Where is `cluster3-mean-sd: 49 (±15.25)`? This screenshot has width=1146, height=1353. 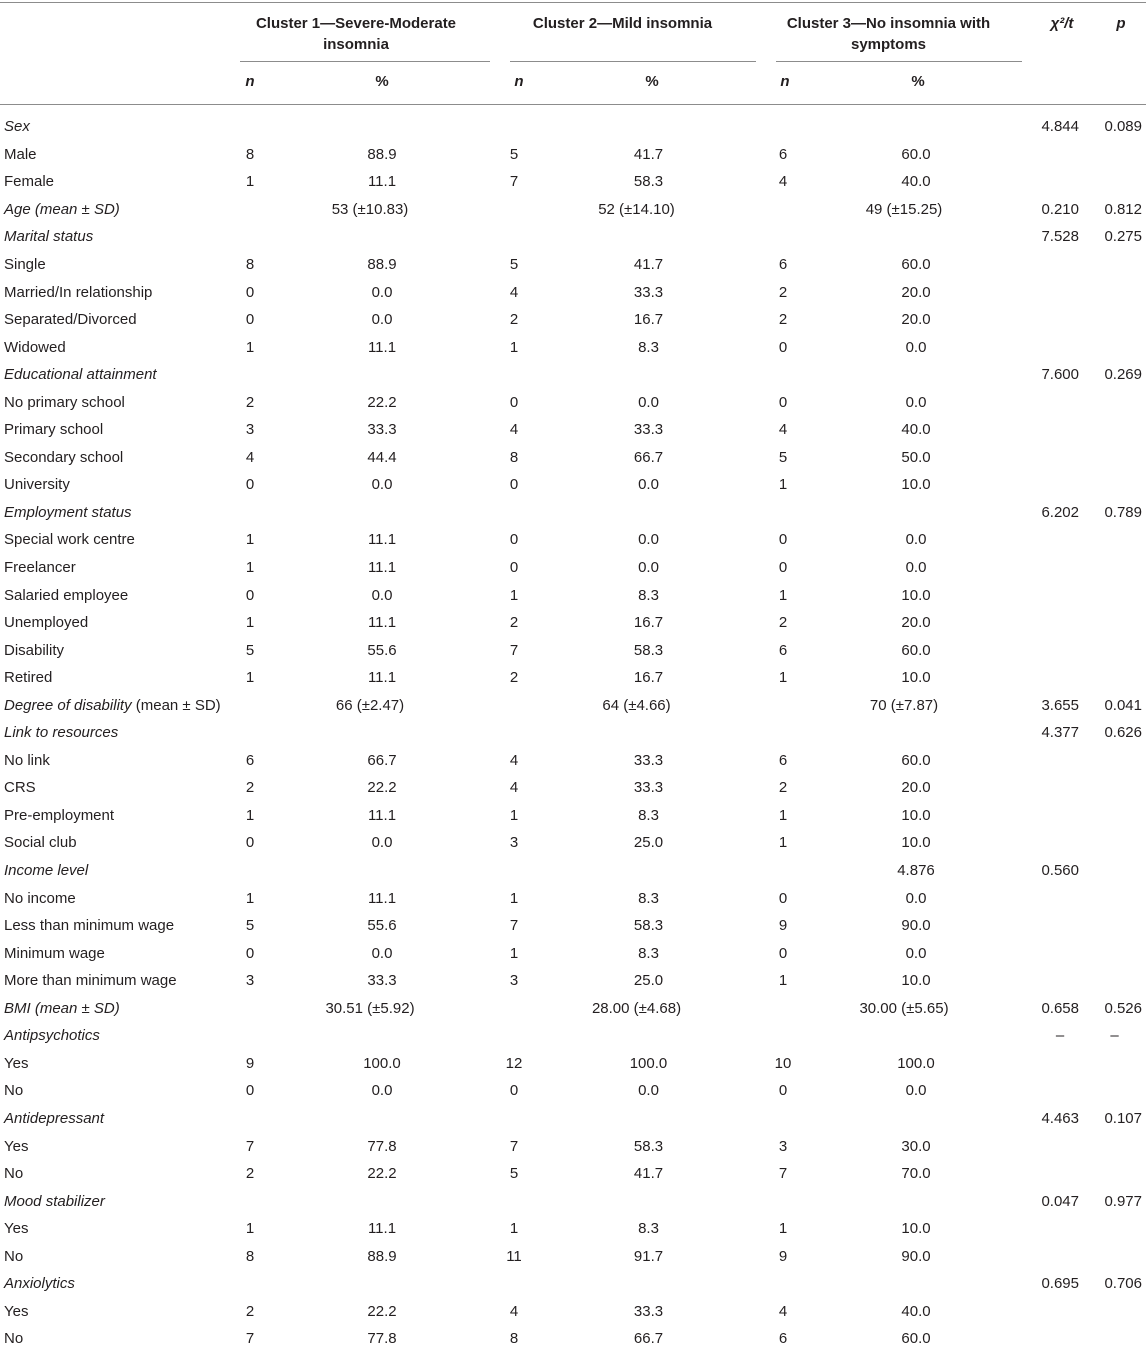 cluster3-mean-sd: 49 (±15.25) is located at coordinates (904, 209).